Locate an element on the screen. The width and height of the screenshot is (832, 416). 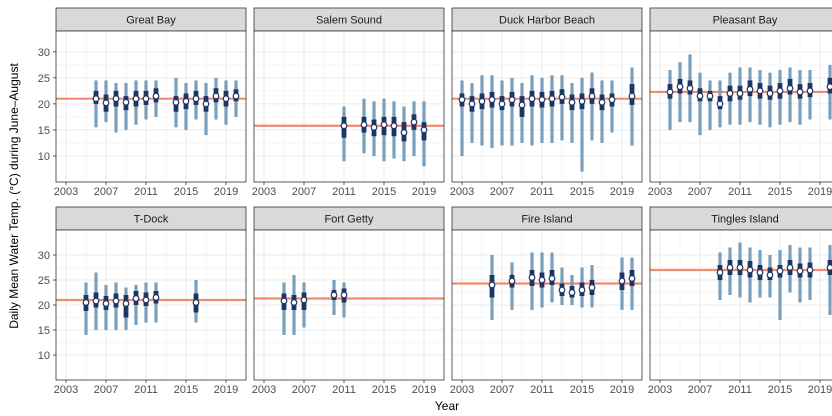
x-axis-title: Year is located at coordinates (447, 406).